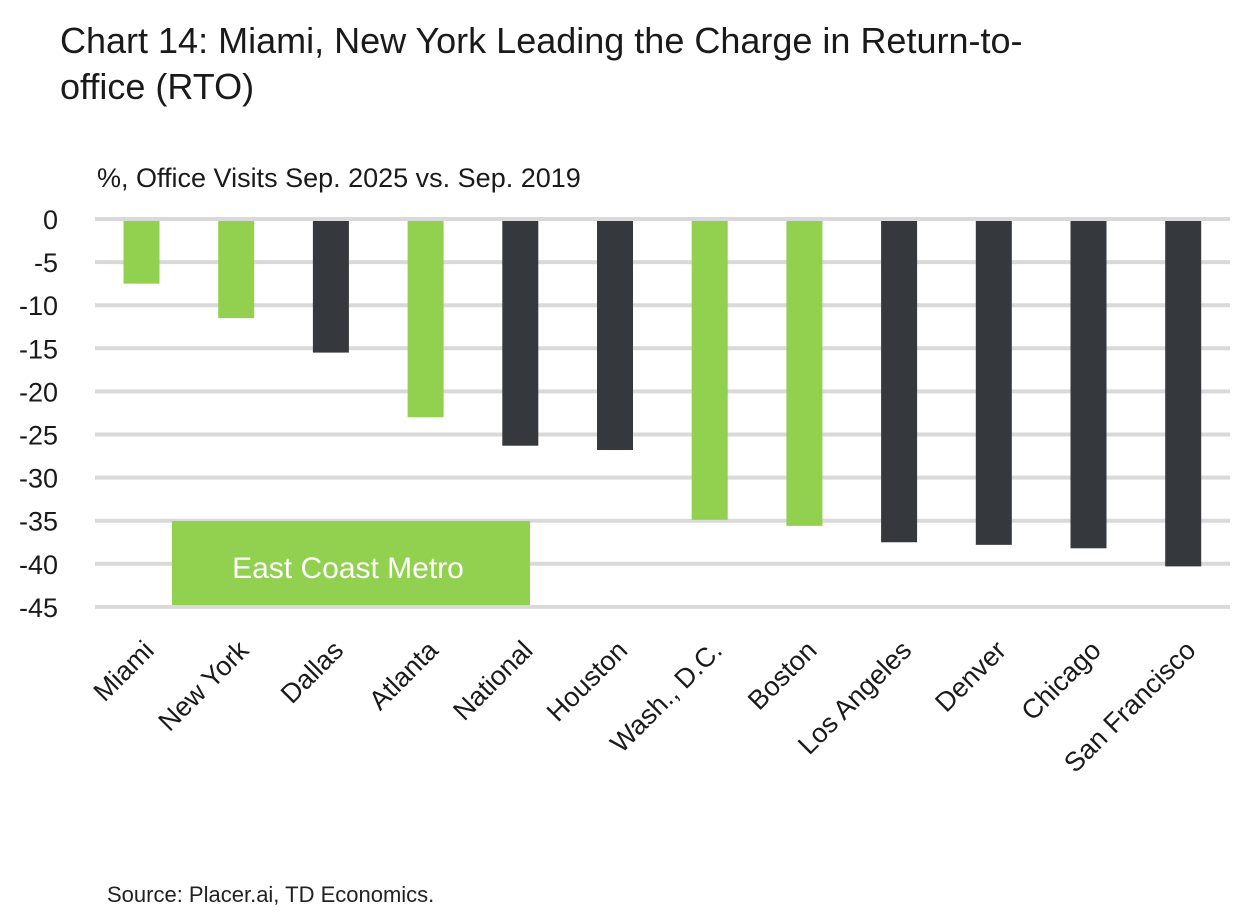  I want to click on x-tick-label: Boston, so click(782, 675).